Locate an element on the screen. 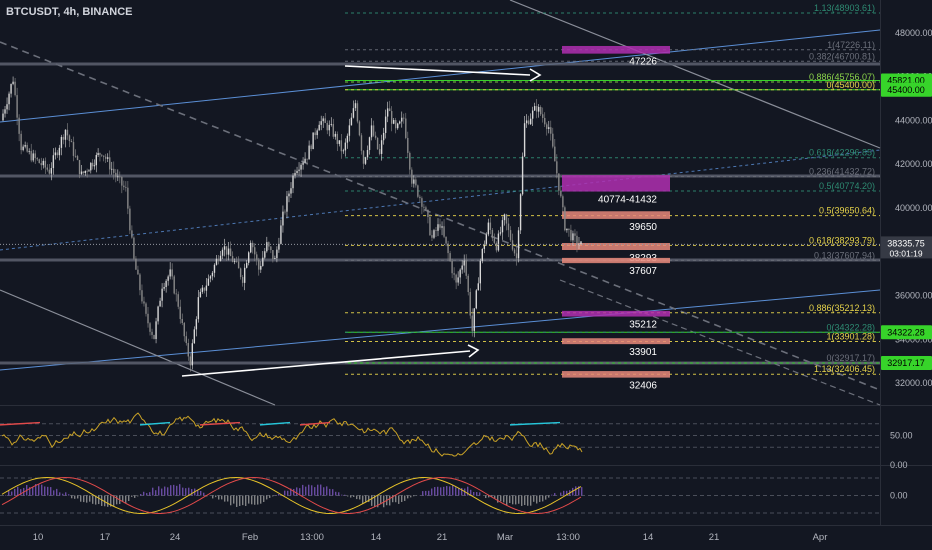  fib-label-0: 1.13(48903.61) is located at coordinates (844, 8).